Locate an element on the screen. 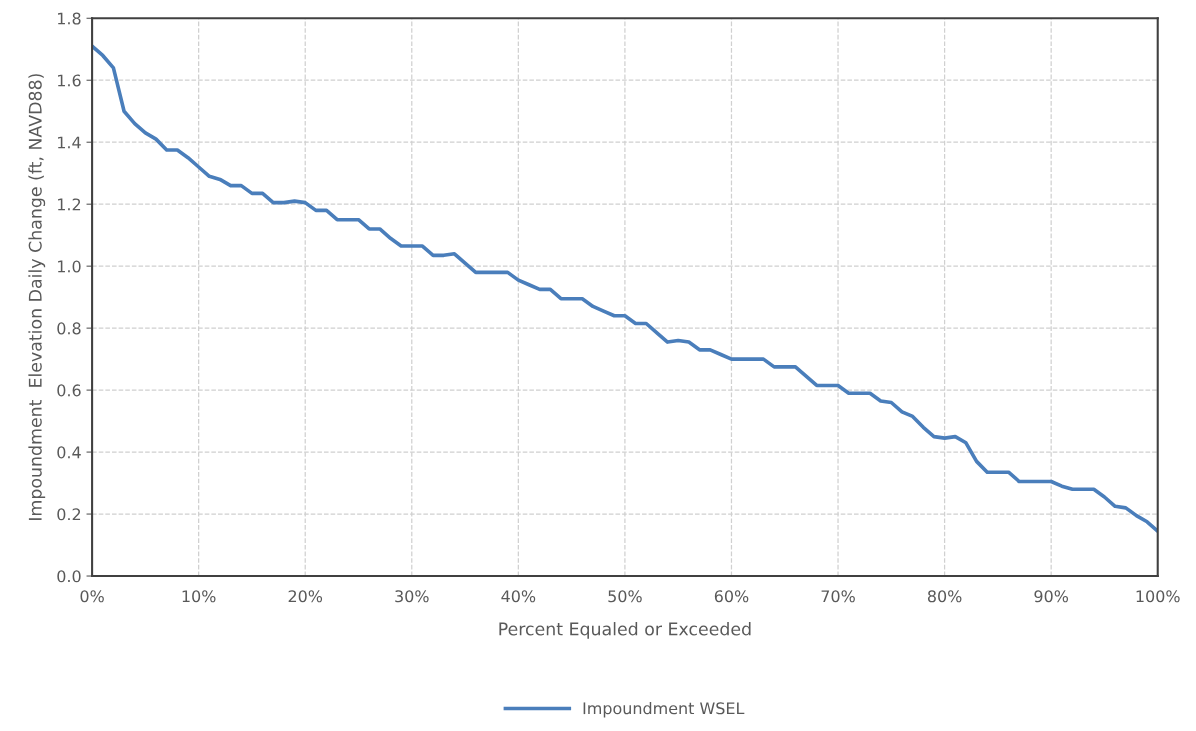  x-tick-label: 60% is located at coordinates (731, 596).